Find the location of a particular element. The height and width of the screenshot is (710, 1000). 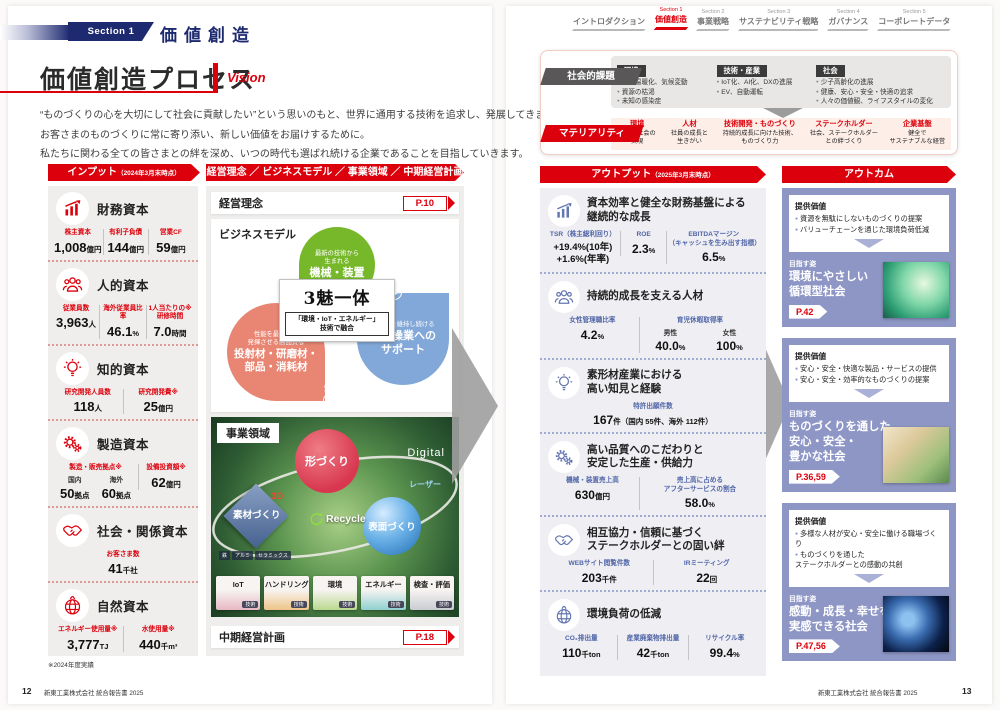

section-tag: Section 1 is located at coordinates (111, 31).